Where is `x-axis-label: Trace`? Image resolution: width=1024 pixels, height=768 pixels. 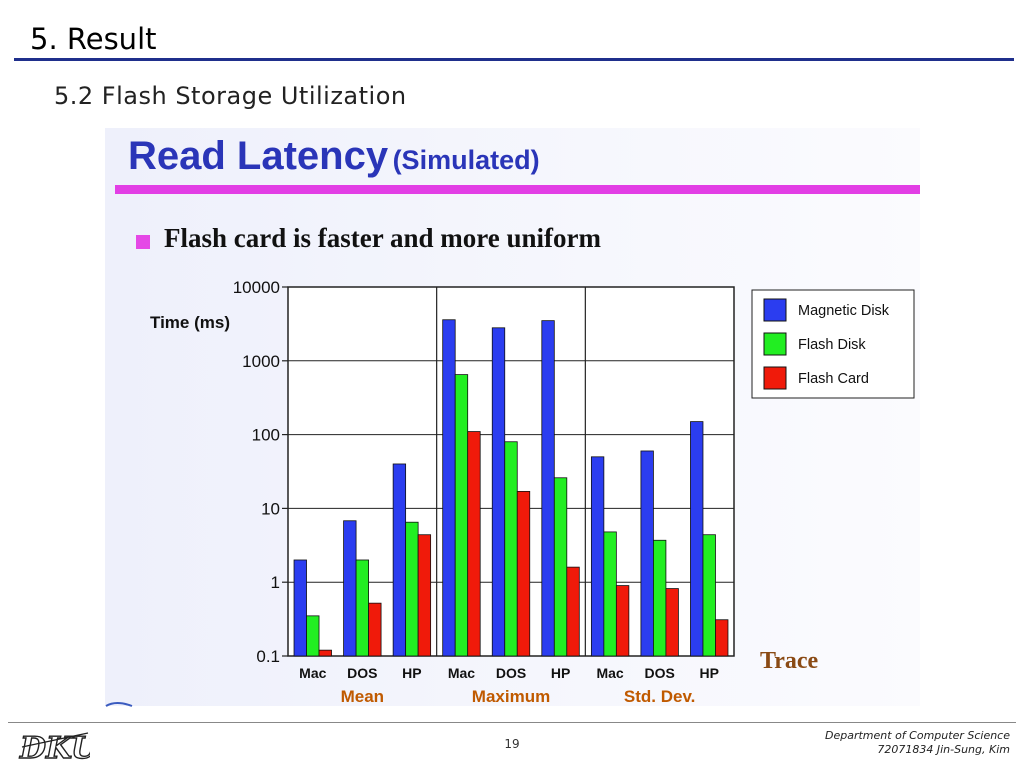 x-axis-label: Trace is located at coordinates (789, 661).